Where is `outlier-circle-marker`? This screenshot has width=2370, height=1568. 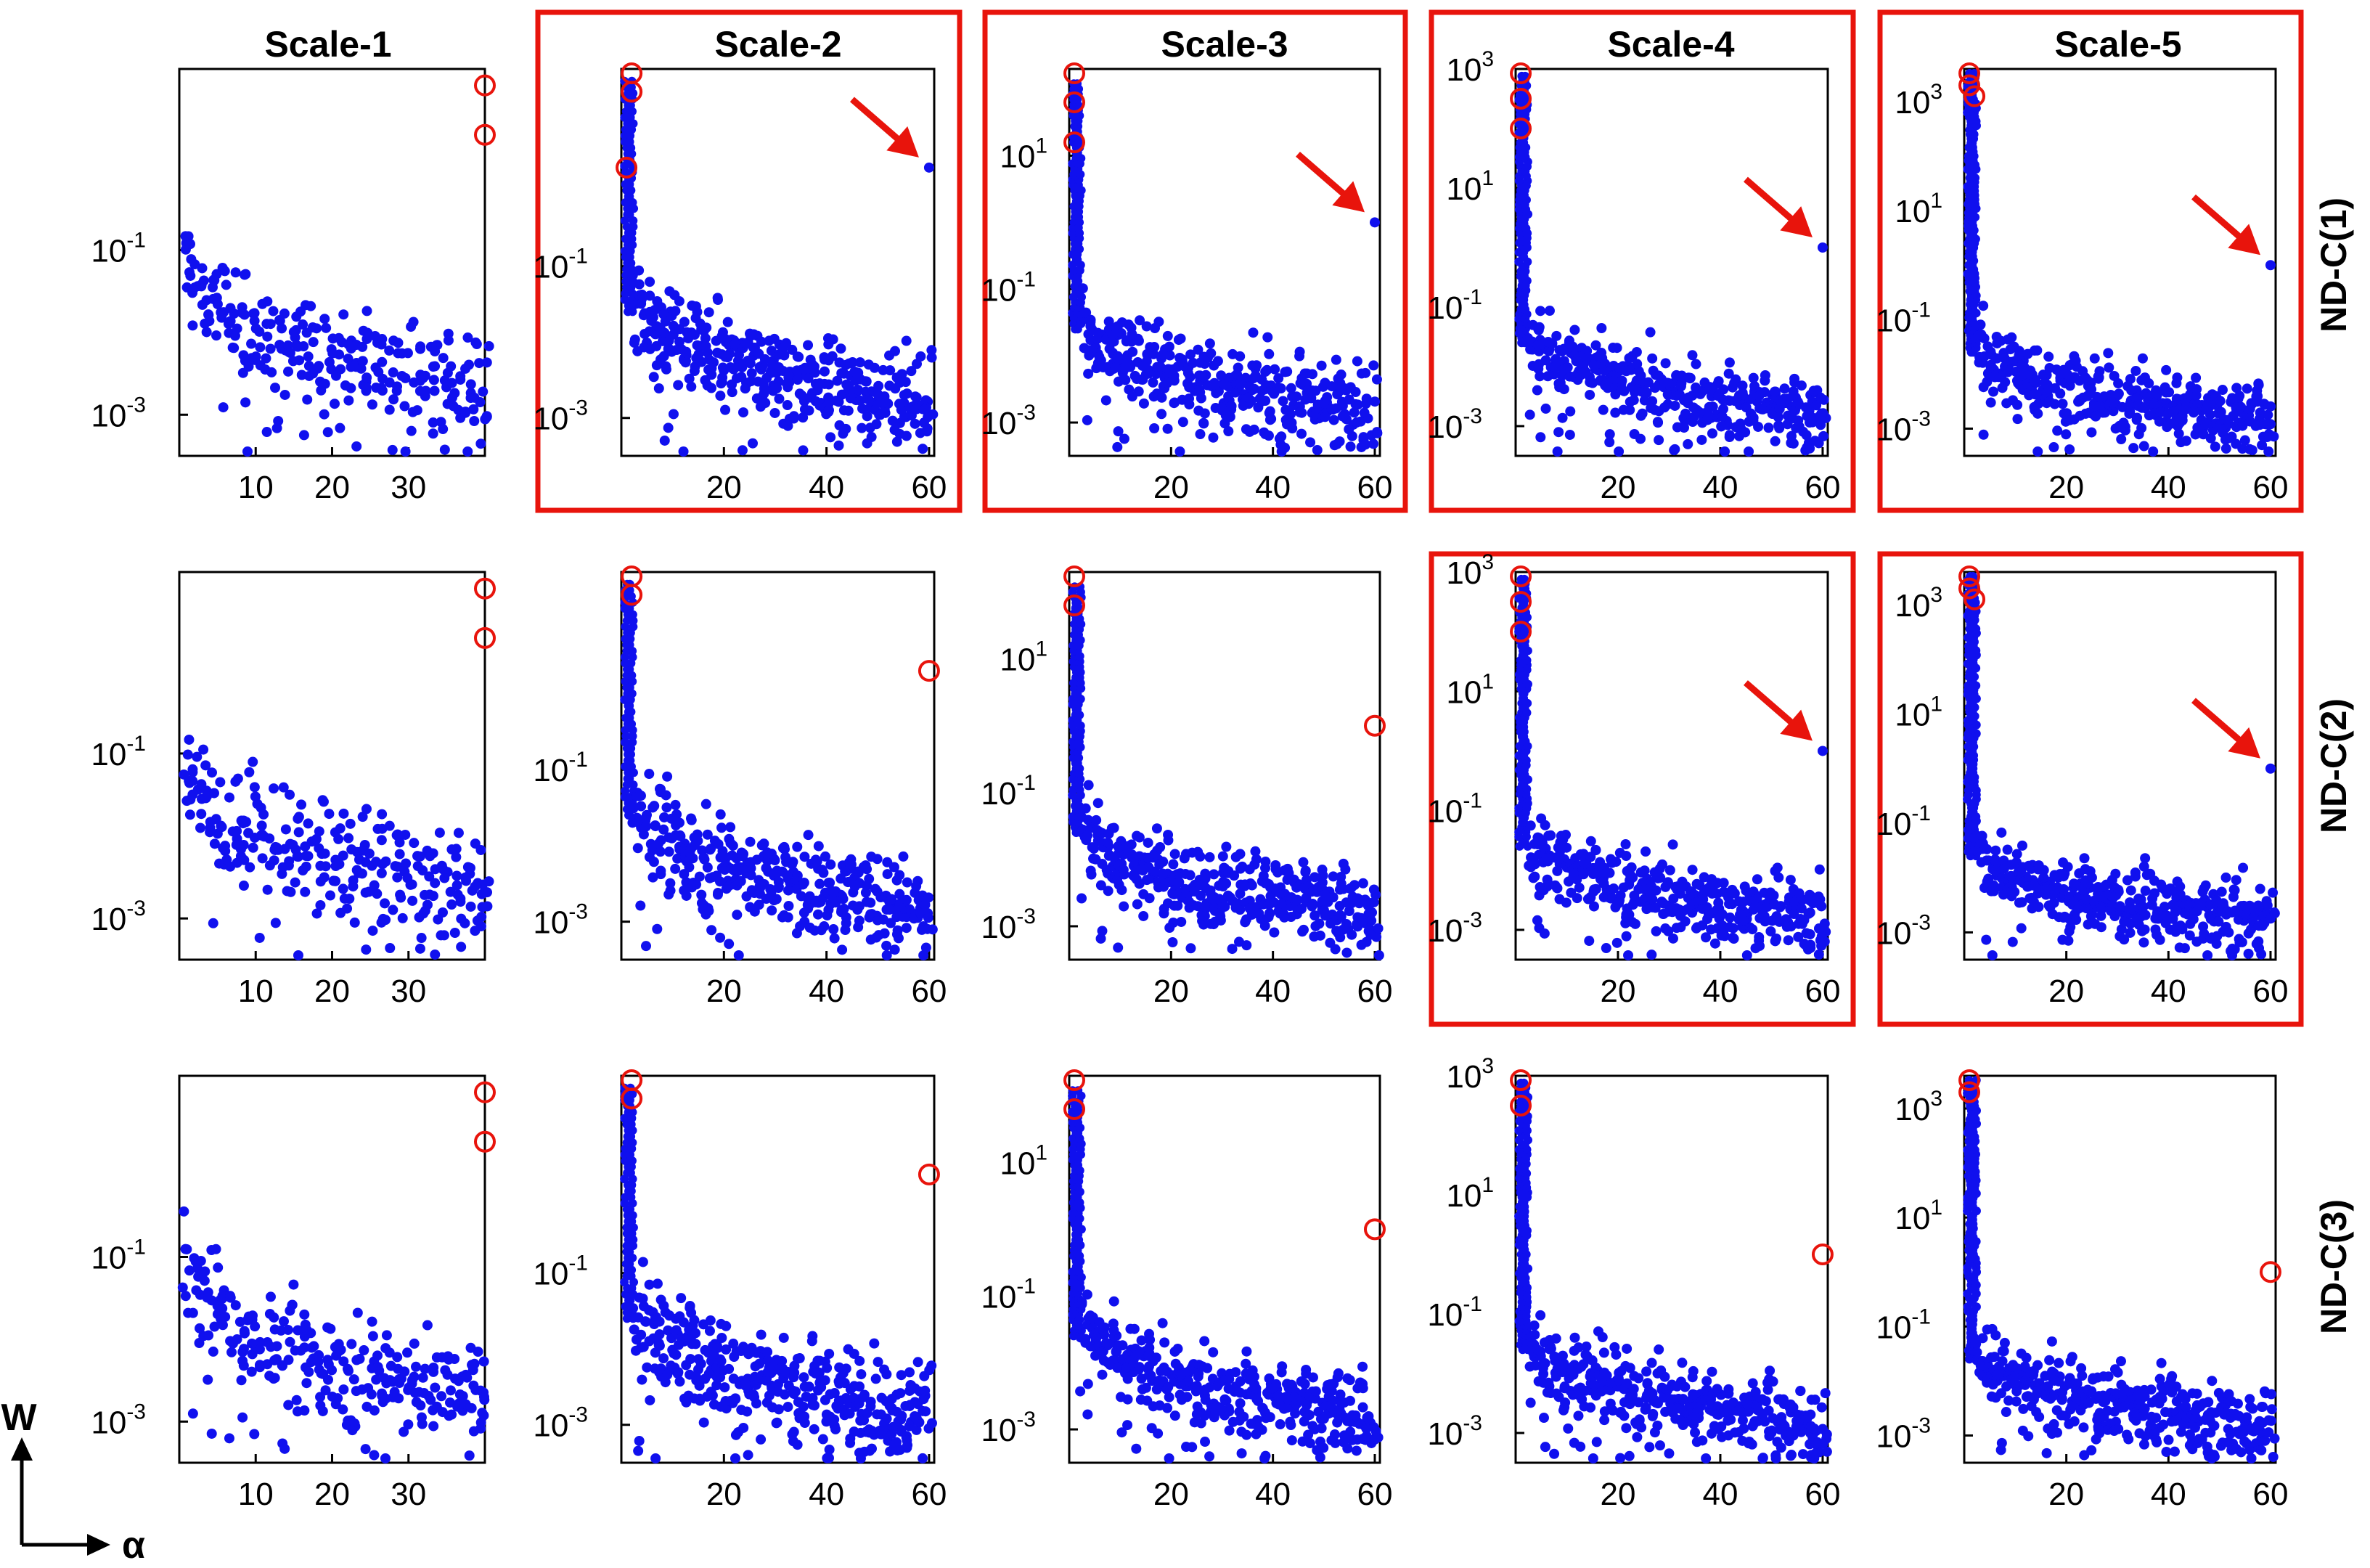 outlier-circle-marker is located at coordinates (632, 92).